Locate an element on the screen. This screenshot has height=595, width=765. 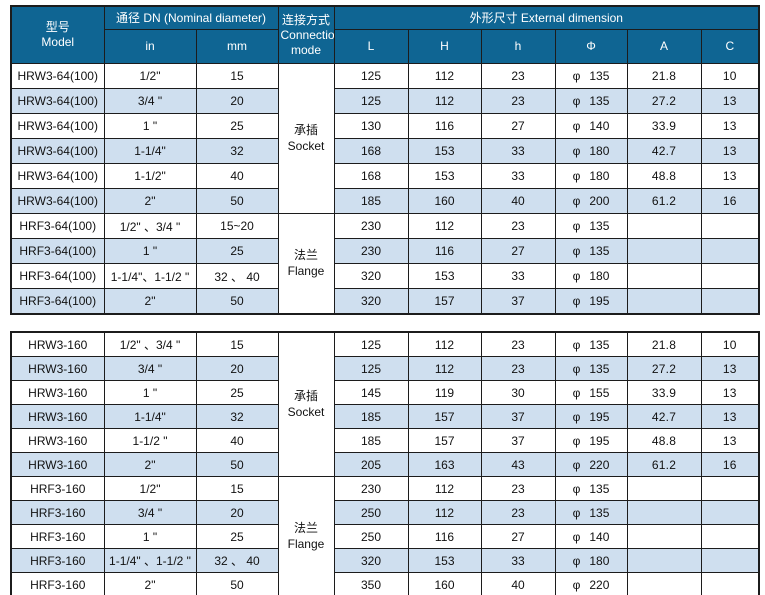
header-model: 型号 Model is located at coordinates (57, 34).